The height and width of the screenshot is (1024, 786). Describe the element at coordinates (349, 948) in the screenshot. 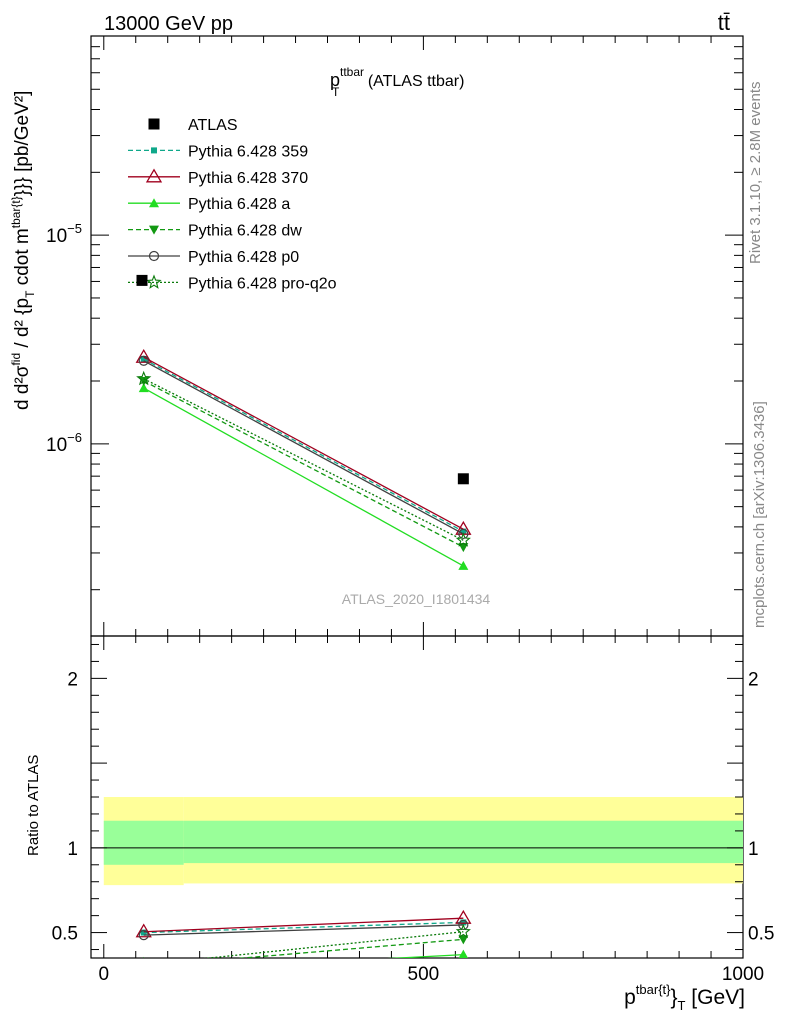

I see `ratio-line-dw` at that location.